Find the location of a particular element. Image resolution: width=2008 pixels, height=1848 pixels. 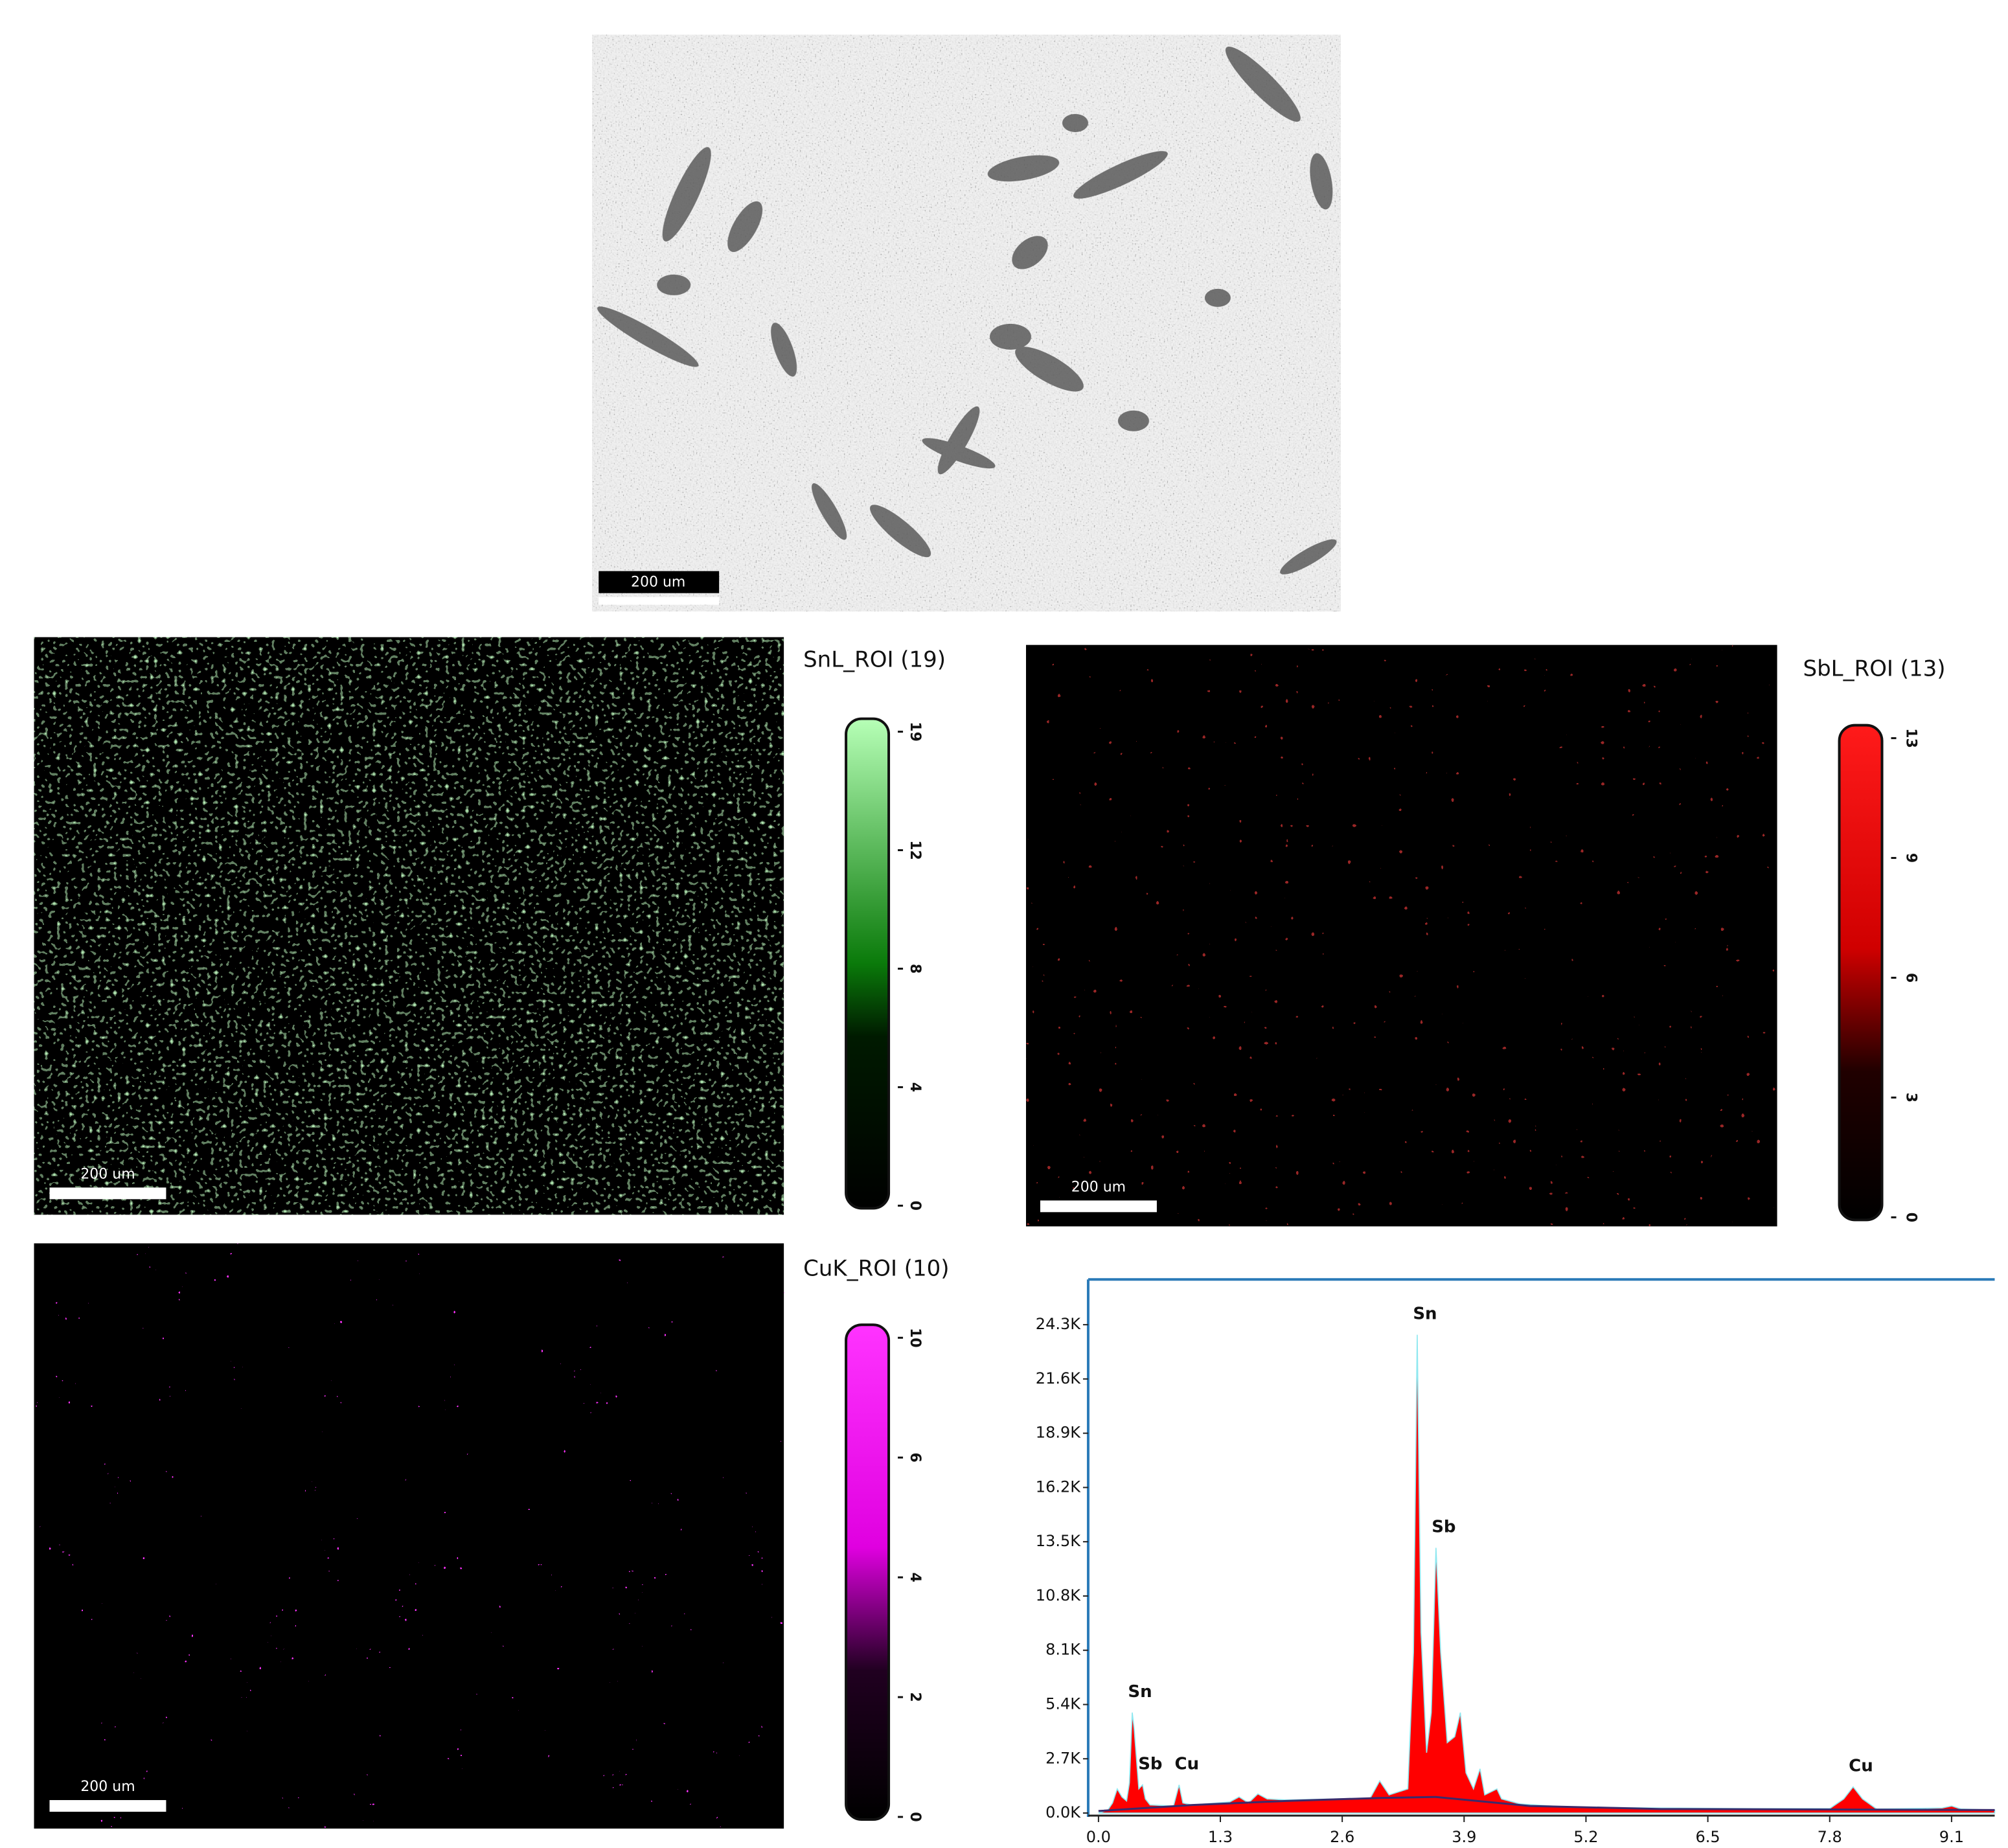

sem-image: 200 um is located at coordinates (966, 322).